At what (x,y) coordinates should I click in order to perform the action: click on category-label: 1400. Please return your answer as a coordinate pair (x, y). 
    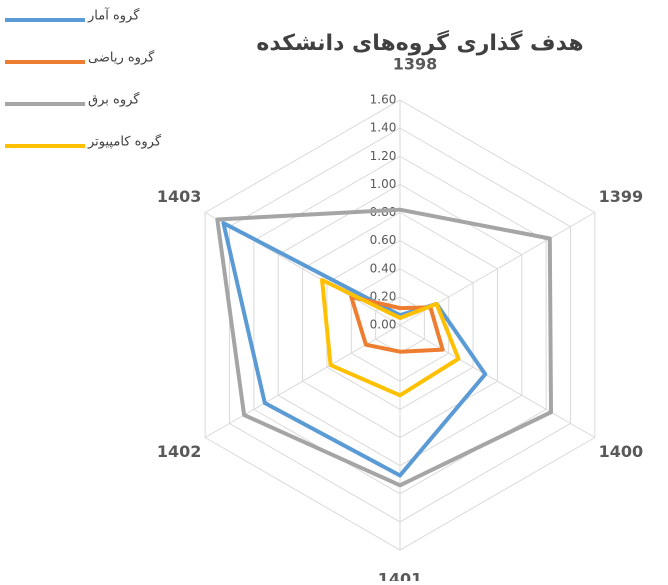
    Looking at the image, I should click on (621, 451).